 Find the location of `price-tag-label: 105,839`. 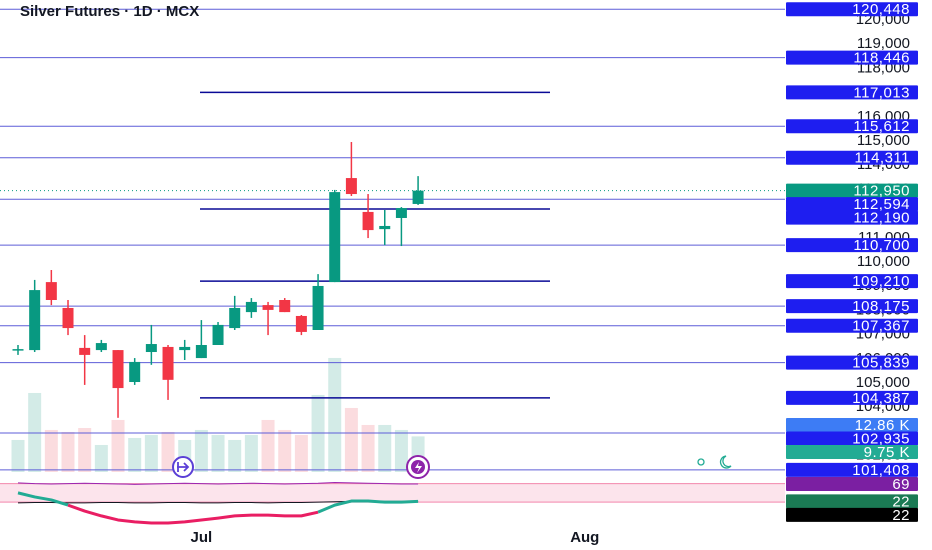

price-tag-label: 105,839 is located at coordinates (881, 363).